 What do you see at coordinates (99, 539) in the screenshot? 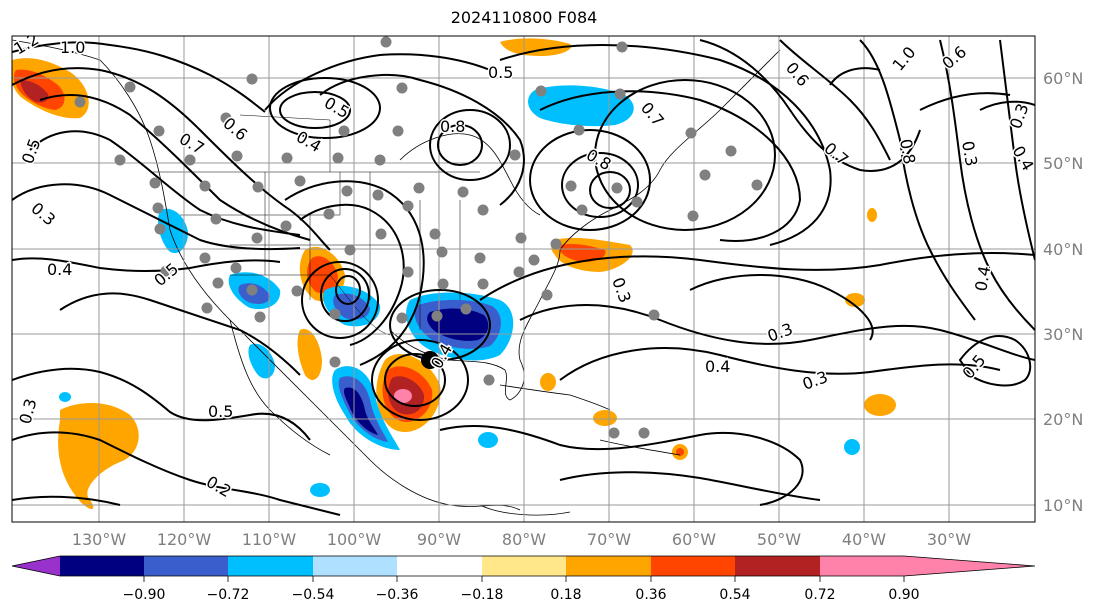
I see `lon-label: 130°W` at bounding box center [99, 539].